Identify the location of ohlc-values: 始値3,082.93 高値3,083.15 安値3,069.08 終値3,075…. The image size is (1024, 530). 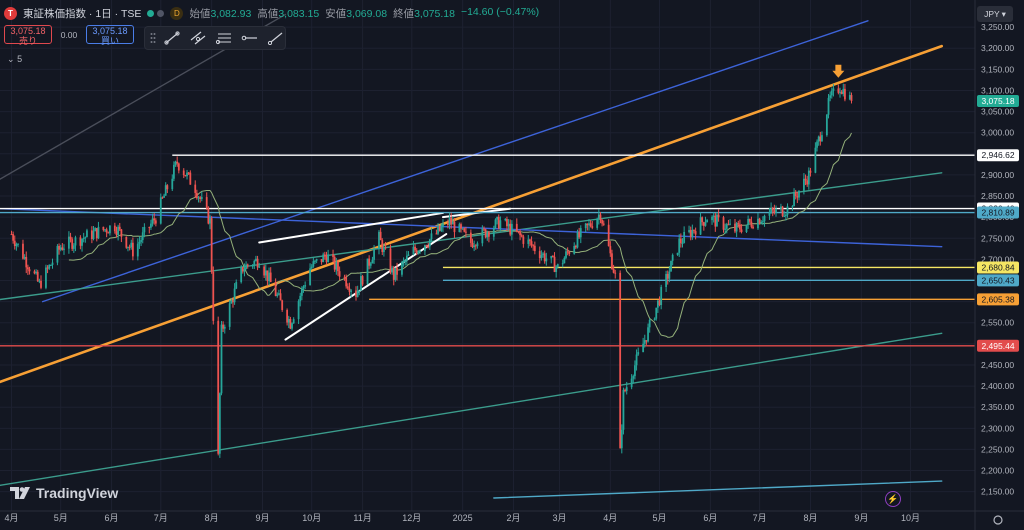
(364, 12).